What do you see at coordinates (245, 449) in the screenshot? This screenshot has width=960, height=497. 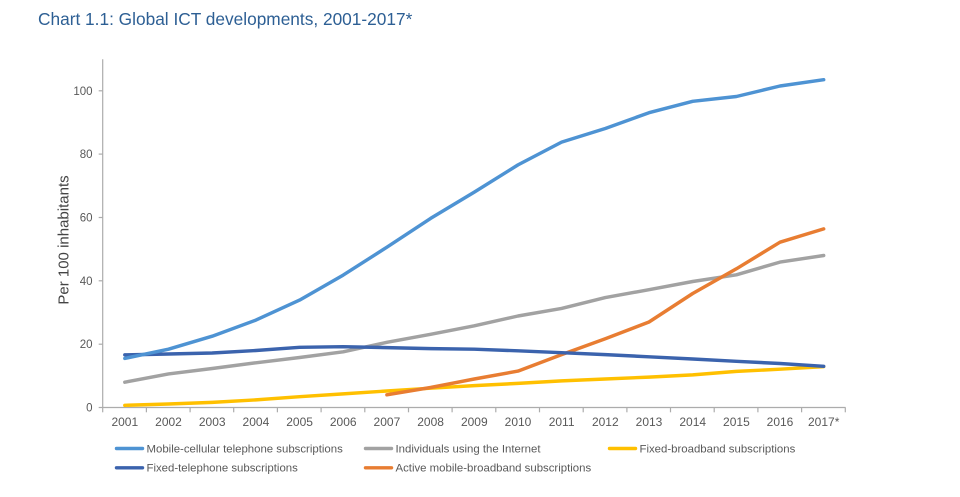 I see `svg-text:Mobile-cellular telephone subs: Mobile-cellular telephone subscriptions` at bounding box center [245, 449].